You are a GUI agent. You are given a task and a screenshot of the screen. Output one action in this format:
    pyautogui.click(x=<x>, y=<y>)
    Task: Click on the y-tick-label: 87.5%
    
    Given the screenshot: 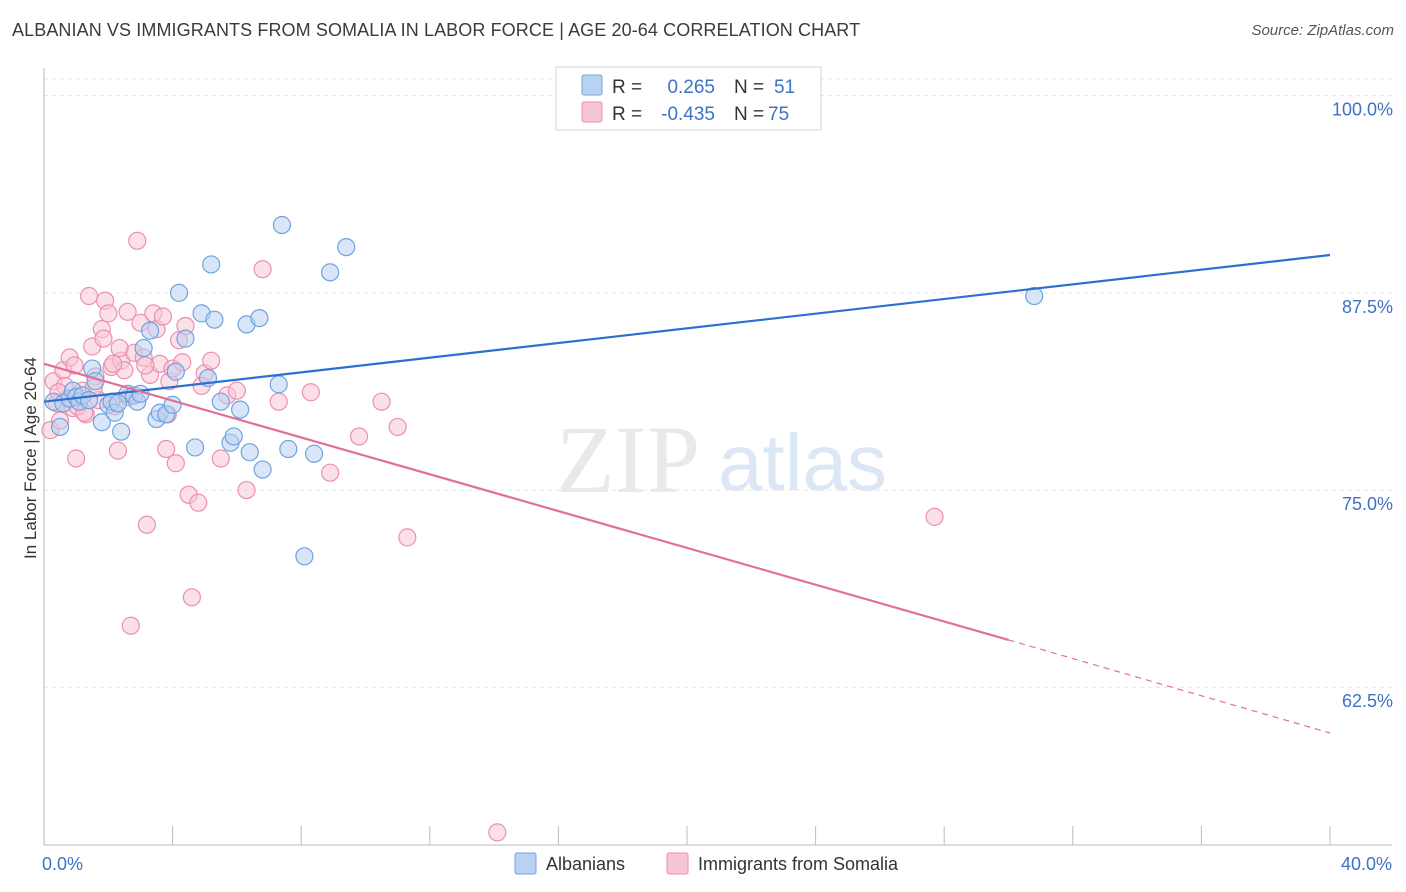 What is the action you would take?
    pyautogui.click(x=1367, y=307)
    